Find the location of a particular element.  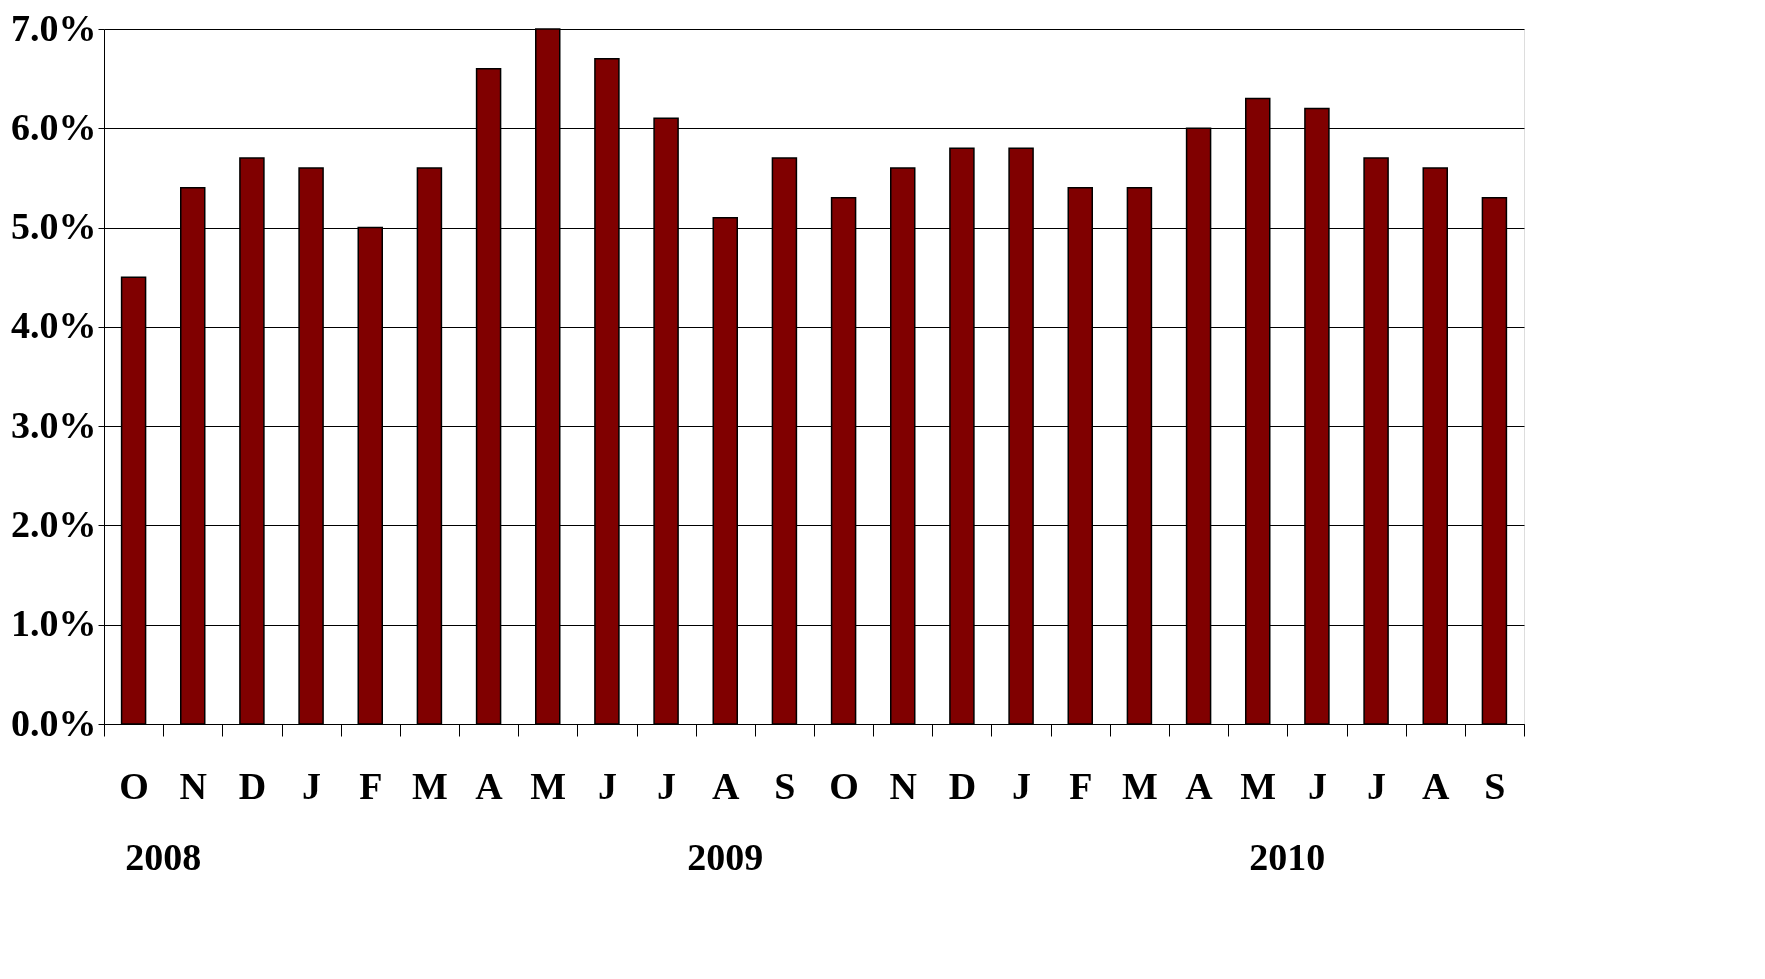

y-tick-label: 3.0% is located at coordinates (54, 424).